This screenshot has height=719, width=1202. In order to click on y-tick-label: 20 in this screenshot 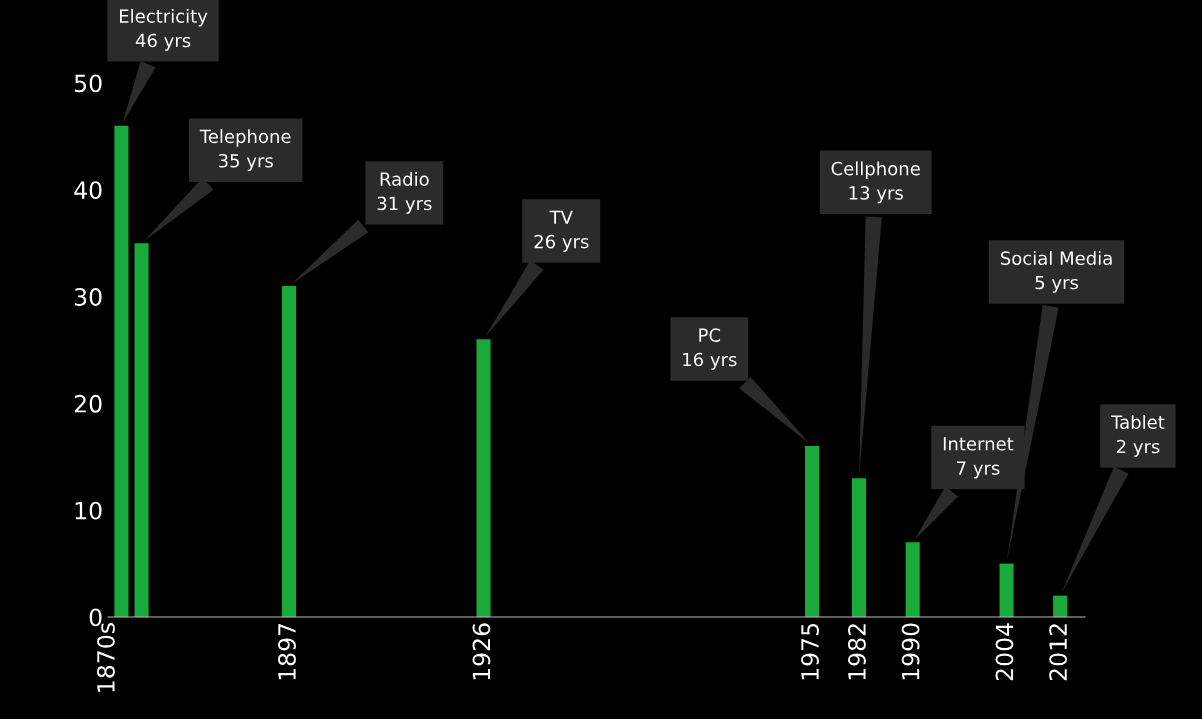, I will do `click(88, 403)`.